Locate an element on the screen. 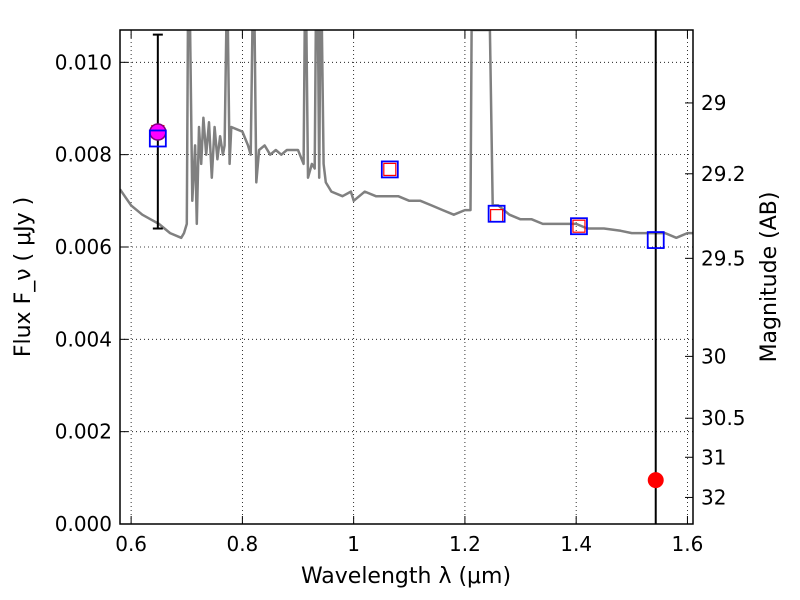 Image resolution: width=800 pixels, height=600 pixels. x-tick-label: 0.8 is located at coordinates (242, 544).